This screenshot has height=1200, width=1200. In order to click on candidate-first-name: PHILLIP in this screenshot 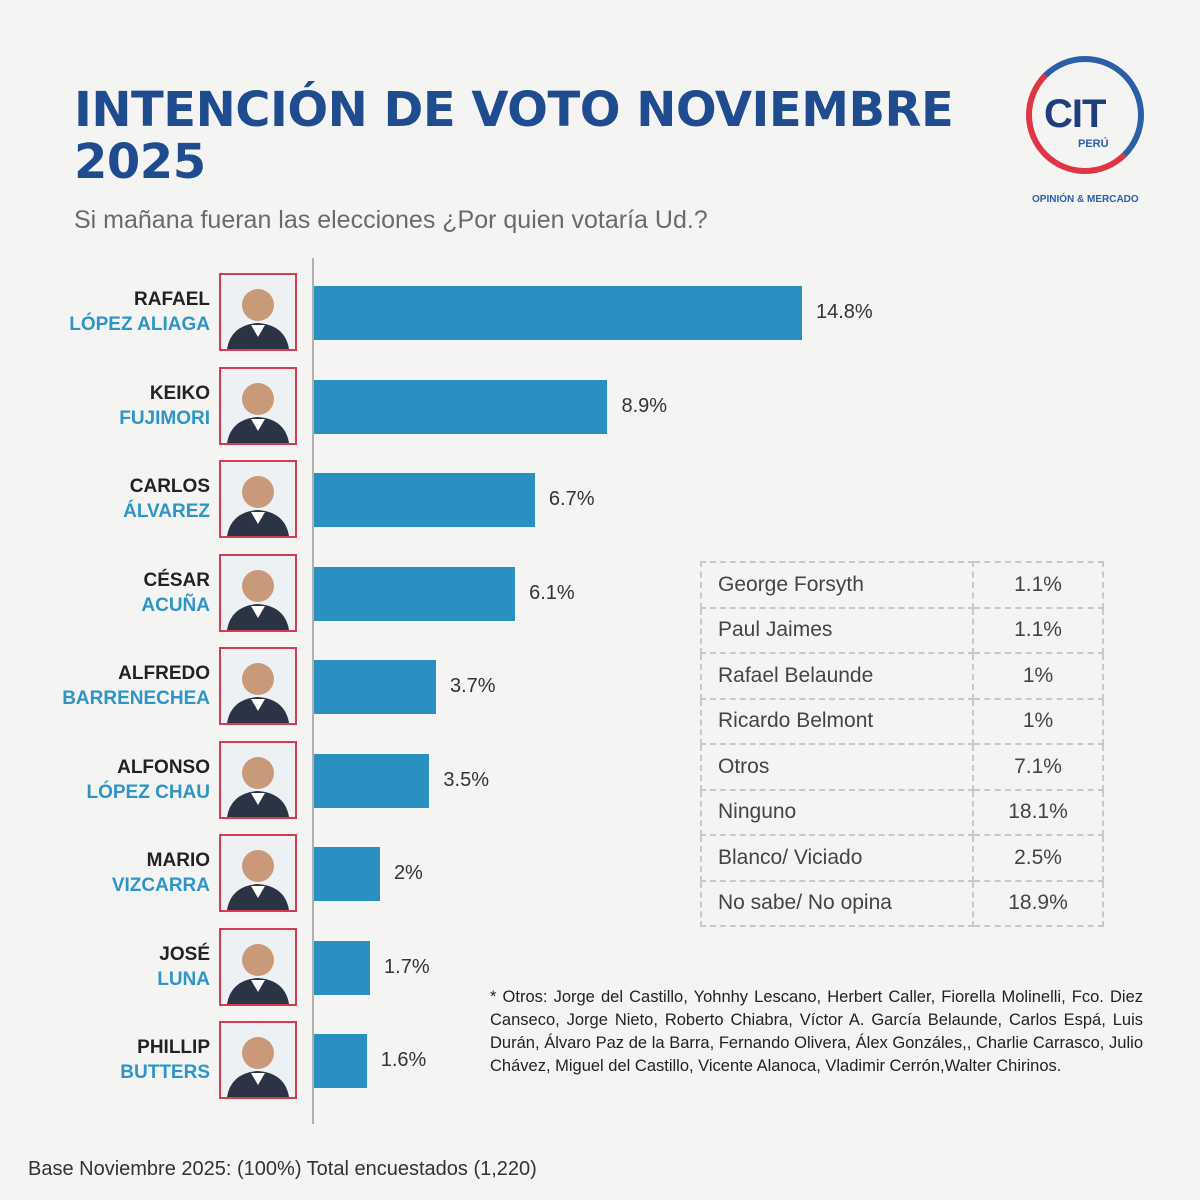, I will do `click(173, 1047)`.